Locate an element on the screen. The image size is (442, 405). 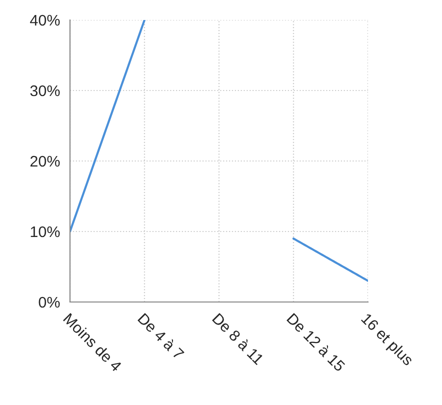
y-tick-label: 30% is located at coordinates (45, 90).